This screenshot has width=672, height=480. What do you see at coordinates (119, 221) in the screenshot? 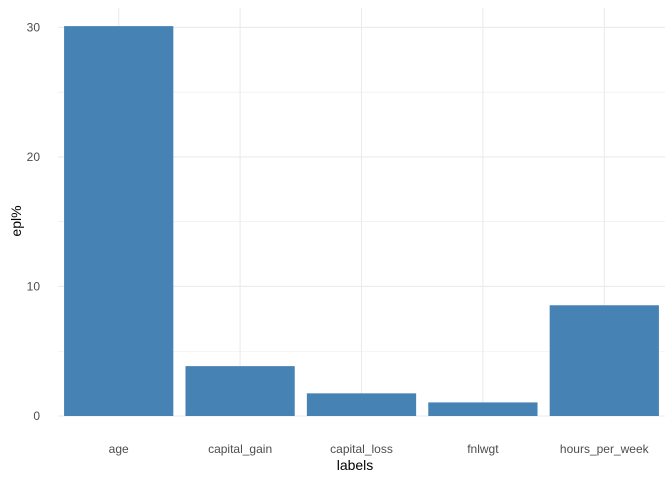
I see `bar-age` at bounding box center [119, 221].